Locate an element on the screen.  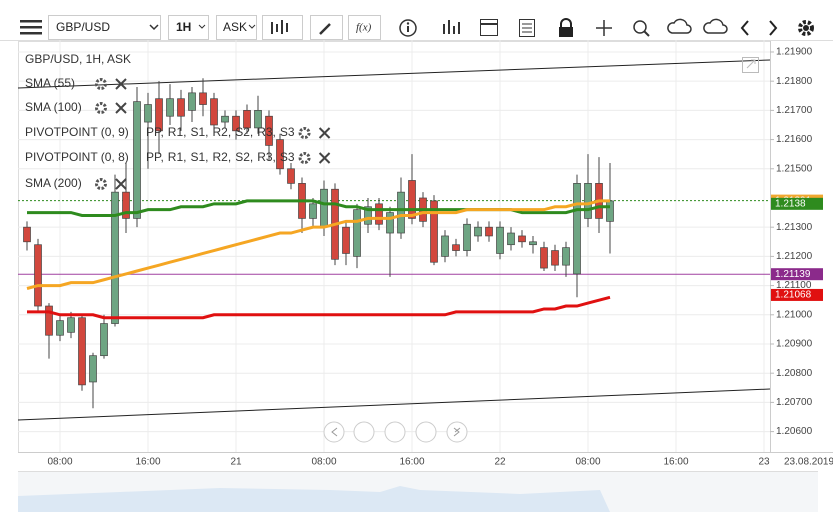
zoom-button is located at coordinates (641, 28).